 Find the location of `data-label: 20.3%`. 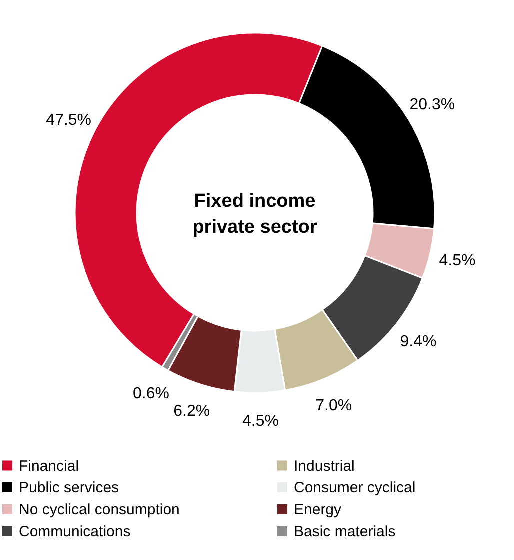

data-label: 20.3% is located at coordinates (433, 105).